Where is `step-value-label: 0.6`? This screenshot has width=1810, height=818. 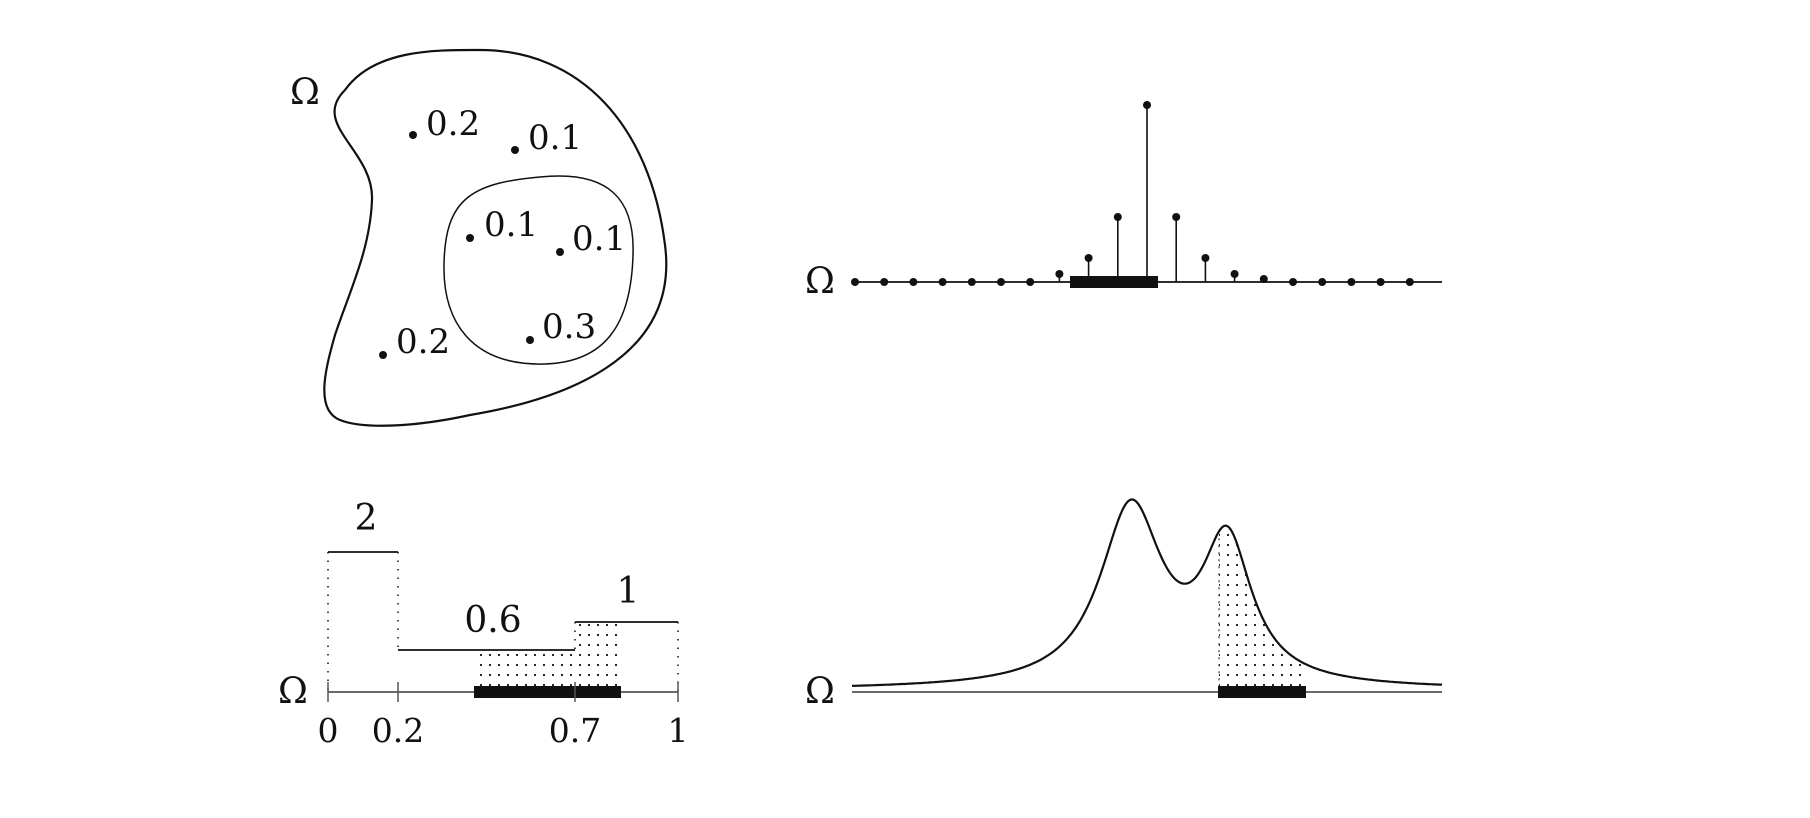 step-value-label: 0.6 is located at coordinates (492, 620).